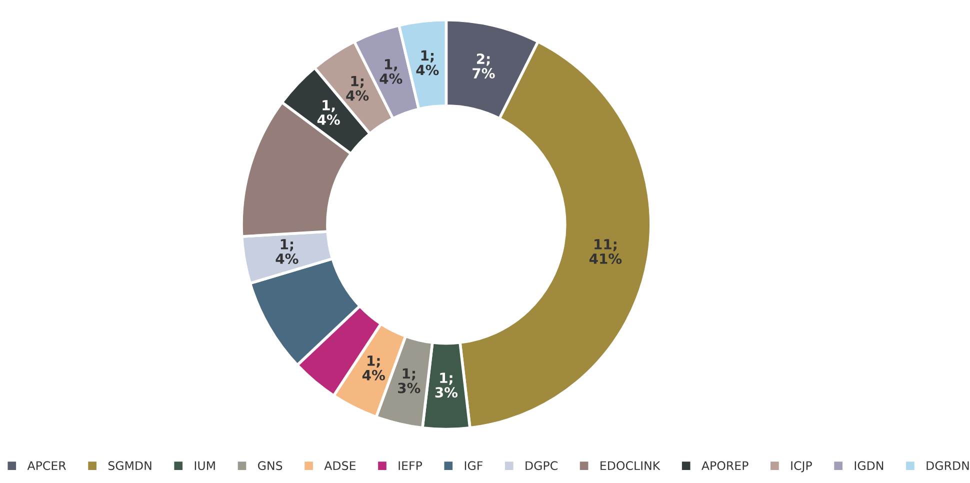  I want to click on legend-label: ICJP, so click(801, 466).